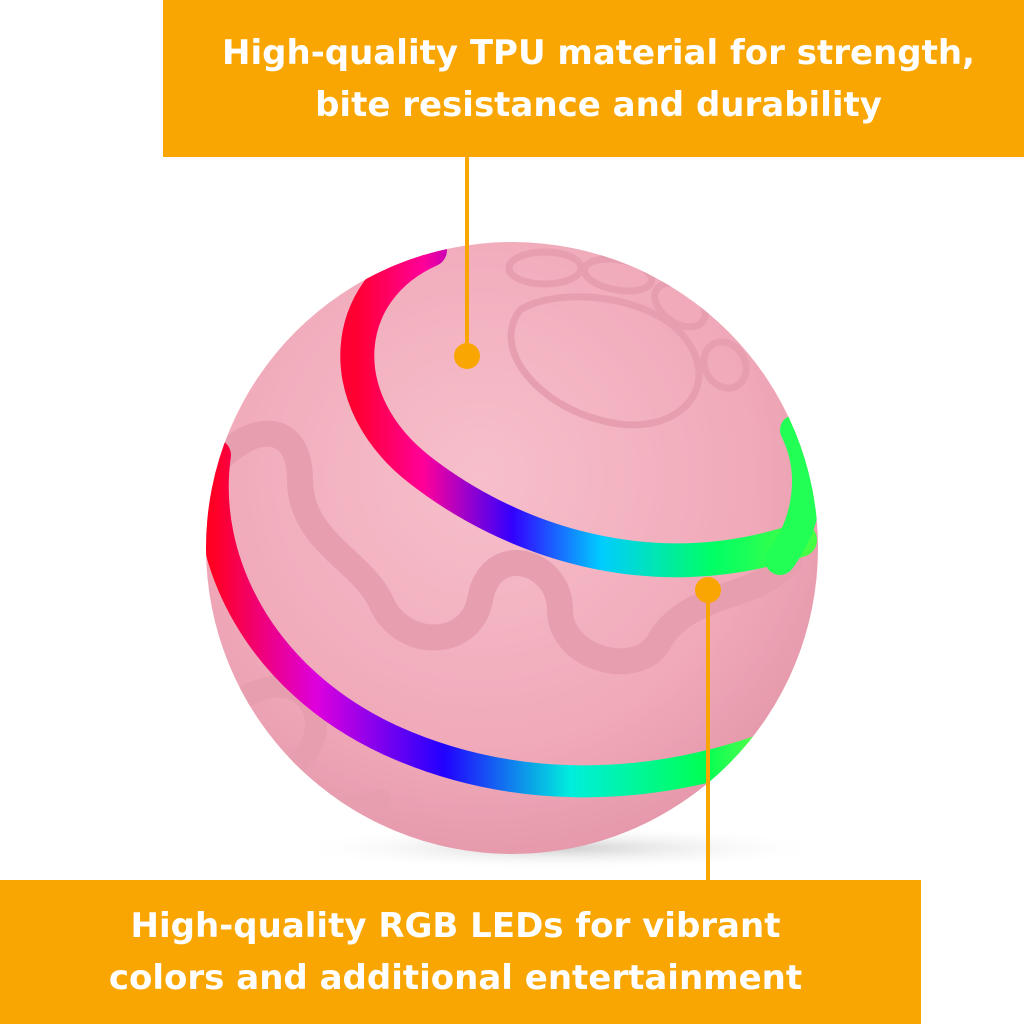 The height and width of the screenshot is (1024, 1024). What do you see at coordinates (455, 978) in the screenshot?
I see `callout-bottom-line2: colors and additional entertainment` at bounding box center [455, 978].